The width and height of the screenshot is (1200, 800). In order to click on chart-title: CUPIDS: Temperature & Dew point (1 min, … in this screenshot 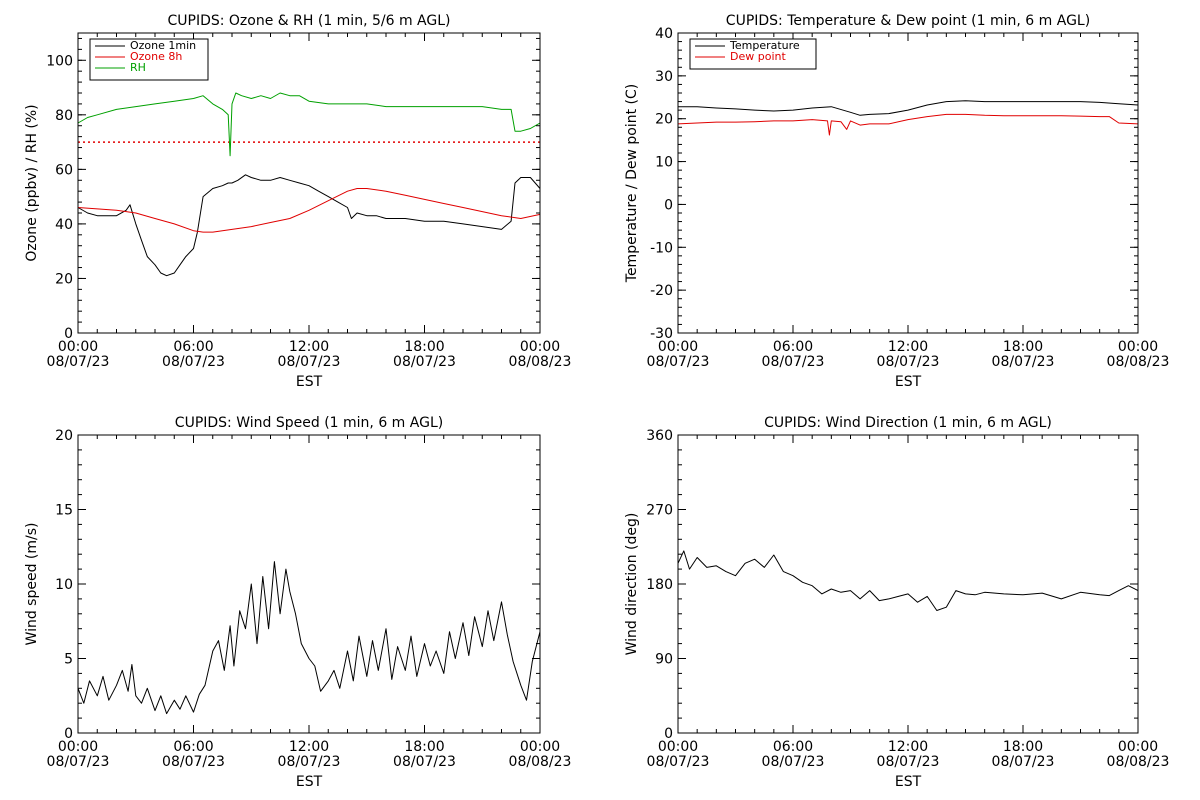, I will do `click(908, 21)`.